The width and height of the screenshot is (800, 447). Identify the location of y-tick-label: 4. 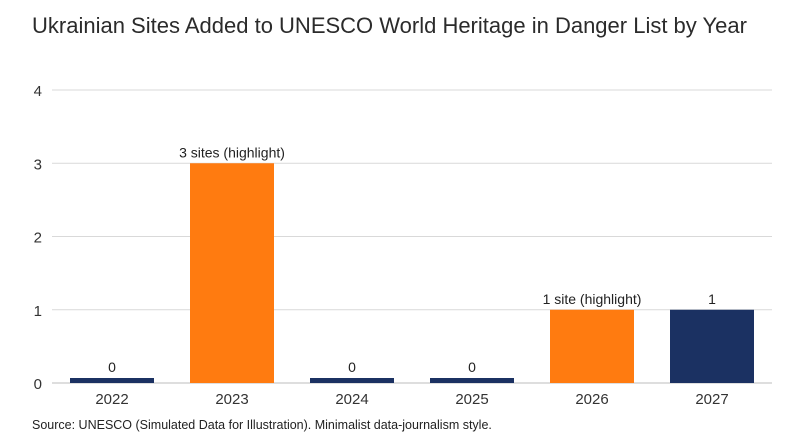
(38, 91).